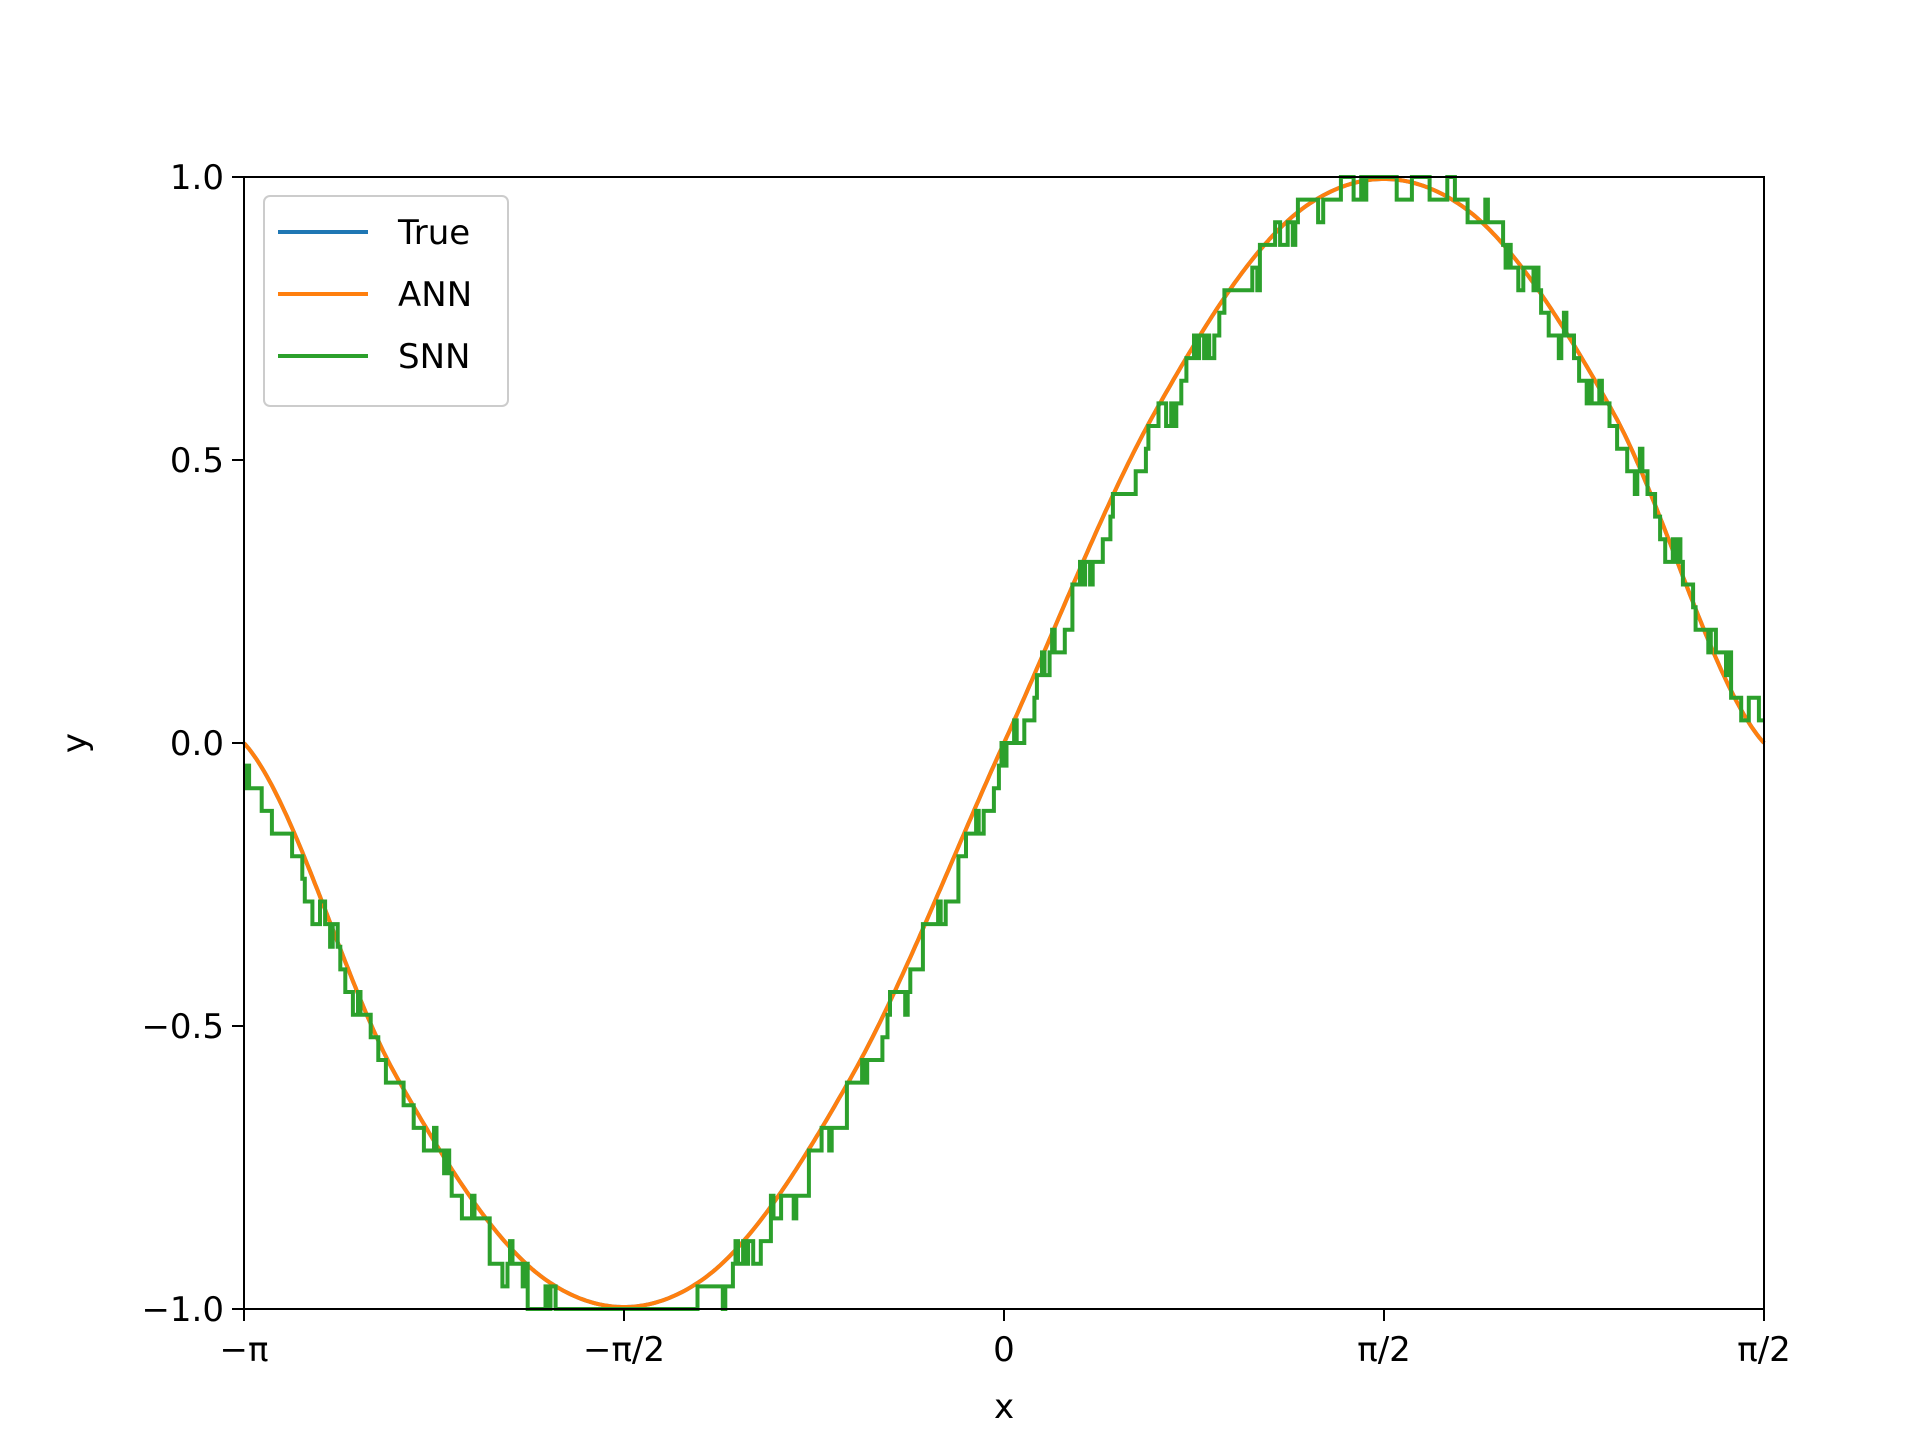 The image size is (1920, 1440). I want to click on y-tick-label: 0.5, so click(197, 461).